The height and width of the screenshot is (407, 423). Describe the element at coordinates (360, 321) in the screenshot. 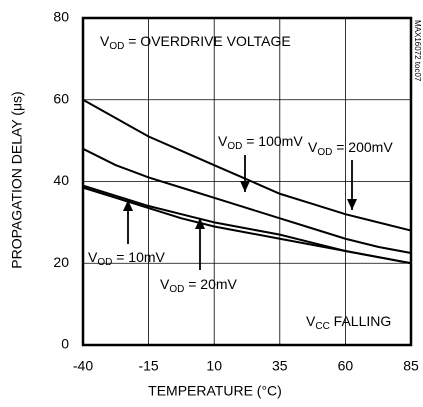

I see `annotation-part: FALLING` at that location.